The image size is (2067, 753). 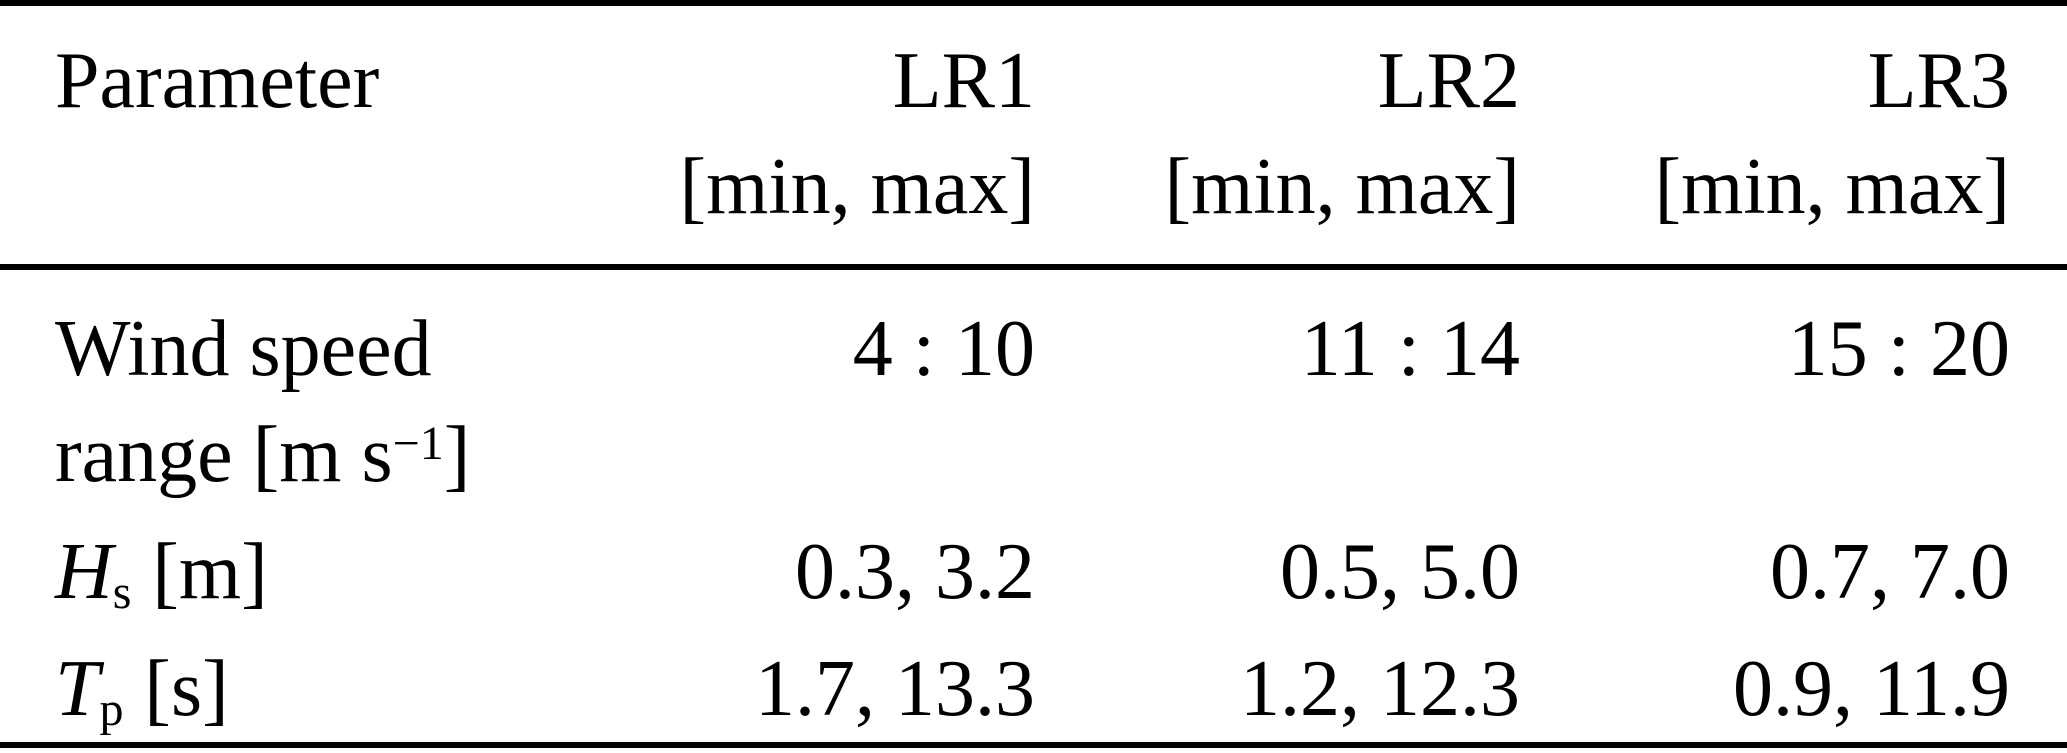 What do you see at coordinates (1448, 81) in the screenshot?
I see `header-lr2-name: LR2` at bounding box center [1448, 81].